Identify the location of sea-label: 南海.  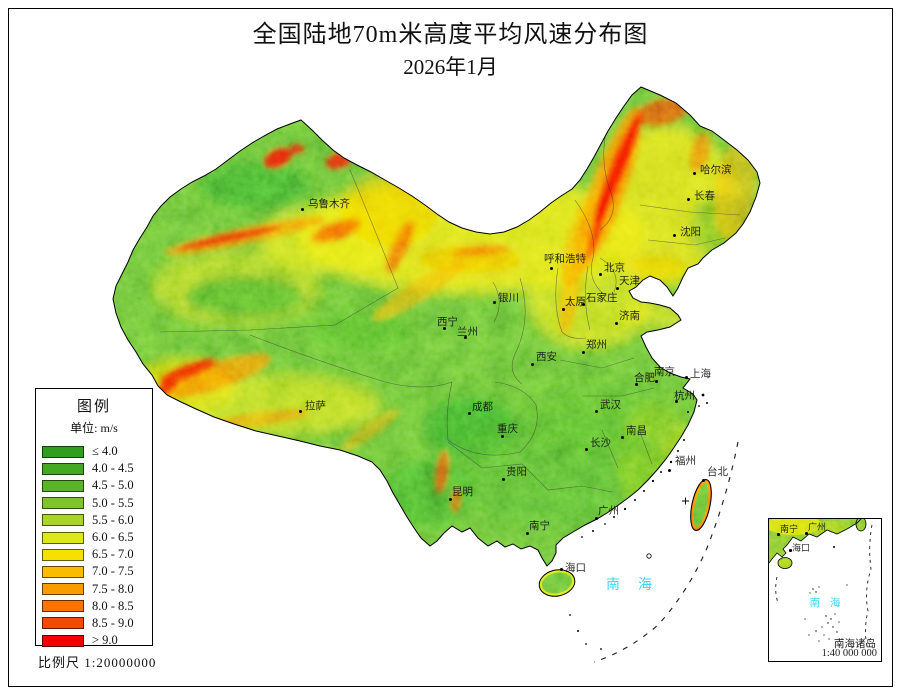
(638, 585).